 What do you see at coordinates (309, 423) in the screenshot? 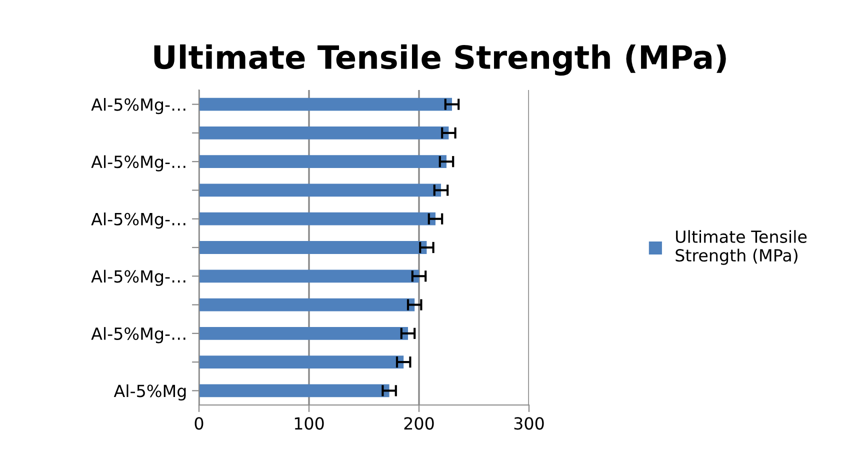
I see `x-tick-label: 100` at bounding box center [309, 423].